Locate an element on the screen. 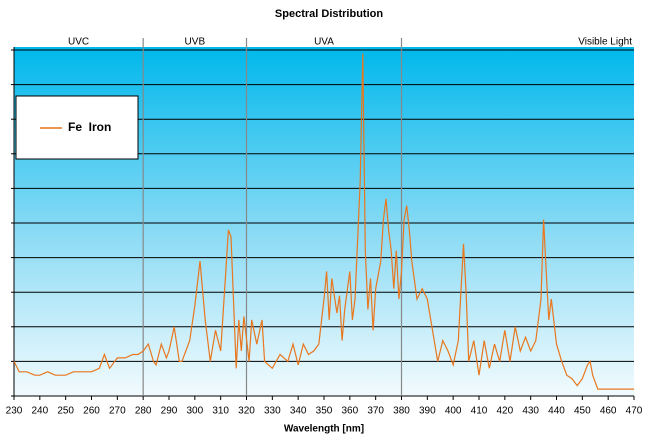  chart-title: Spectral Distribution is located at coordinates (329, 14).